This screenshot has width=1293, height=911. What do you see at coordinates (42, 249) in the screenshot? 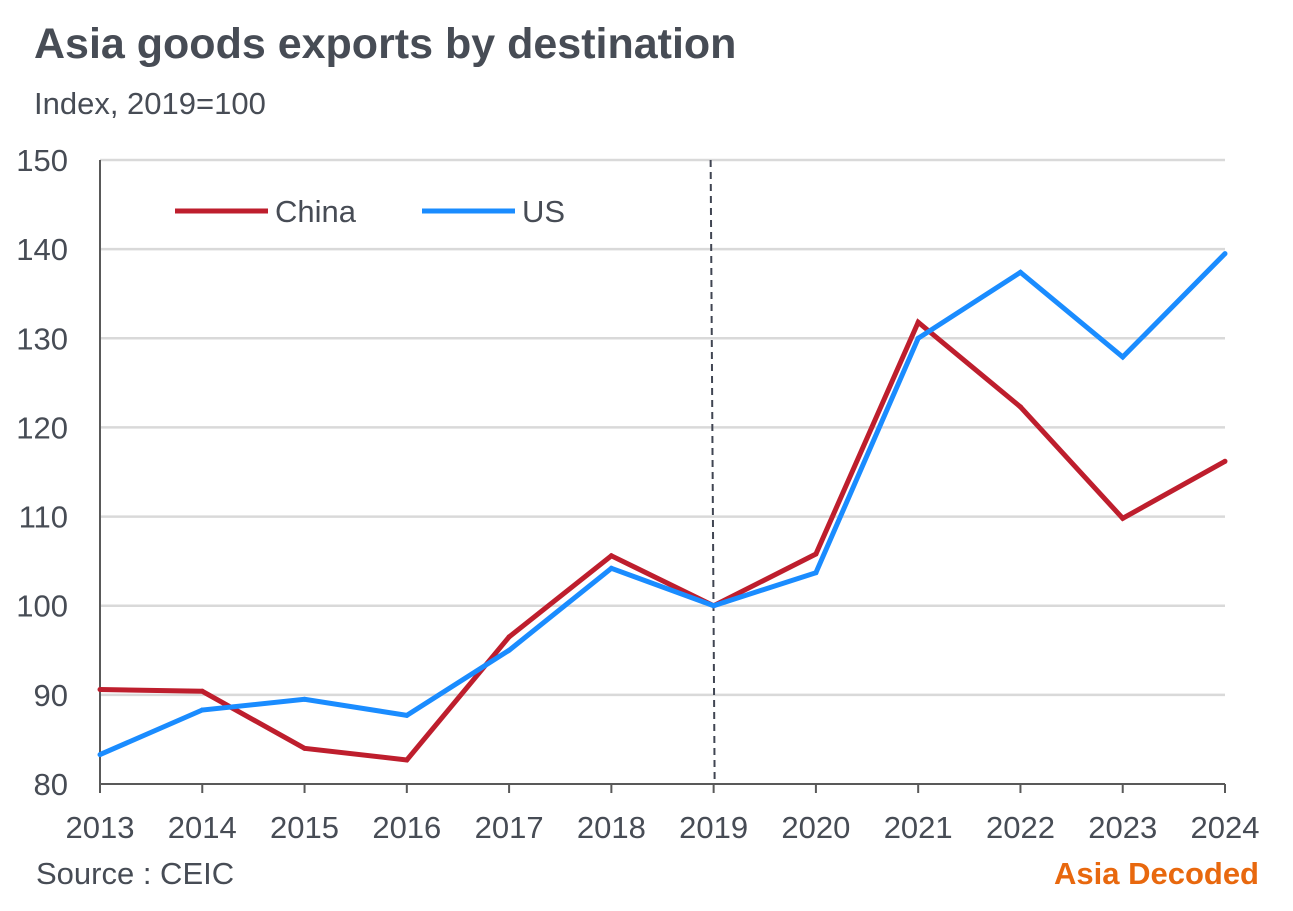
I see `y-tick-label: 140` at bounding box center [42, 249].